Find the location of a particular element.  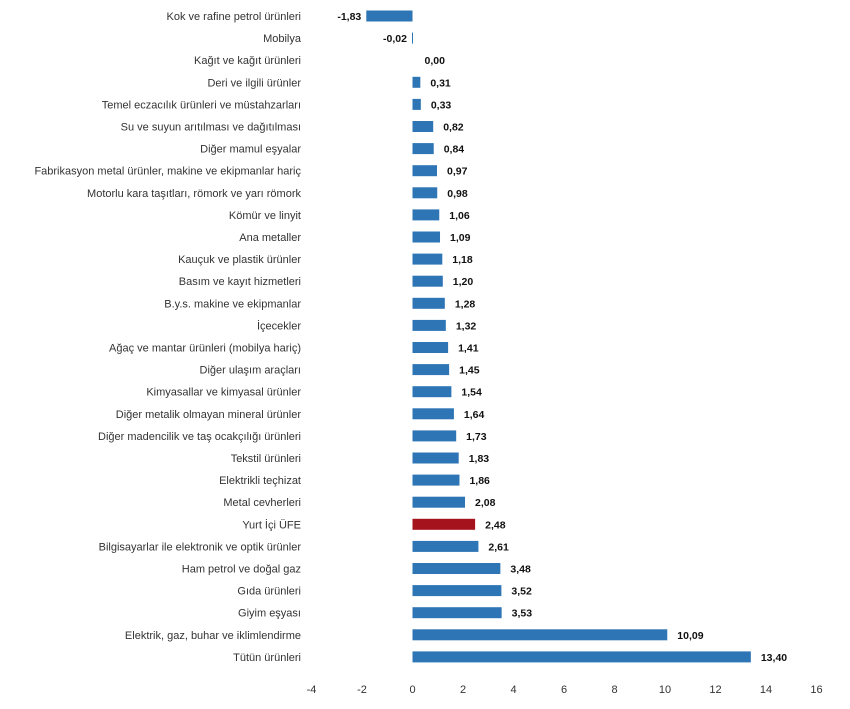

value-label: 1,54 is located at coordinates (471, 393).